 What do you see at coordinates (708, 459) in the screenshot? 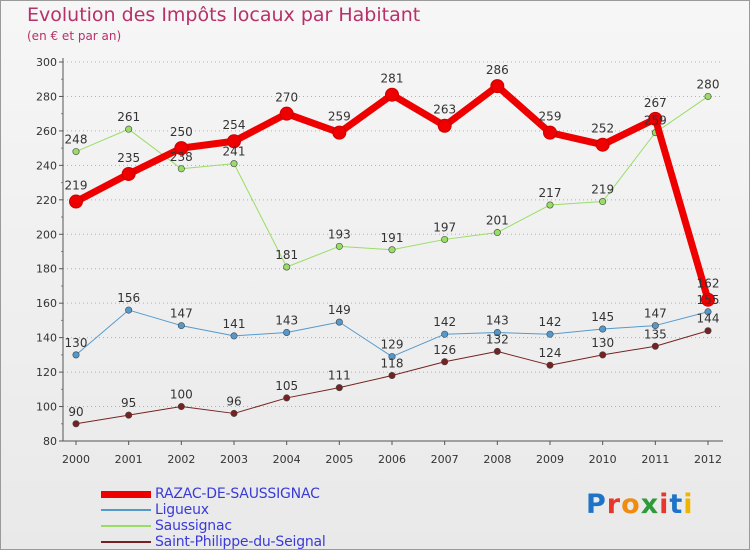
I see `x-tick-label: 2012` at bounding box center [708, 459].